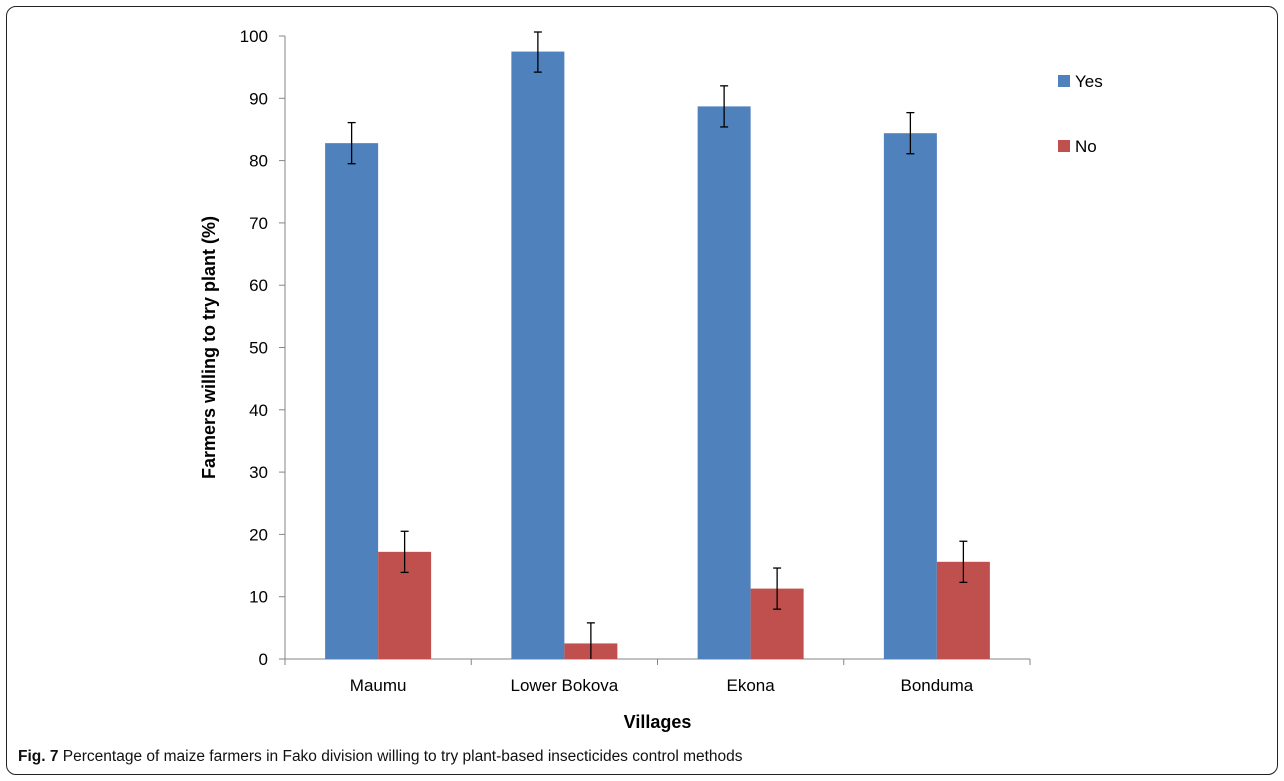 The height and width of the screenshot is (781, 1284). Describe the element at coordinates (258, 223) in the screenshot. I see `y-tick-label: 70` at that location.